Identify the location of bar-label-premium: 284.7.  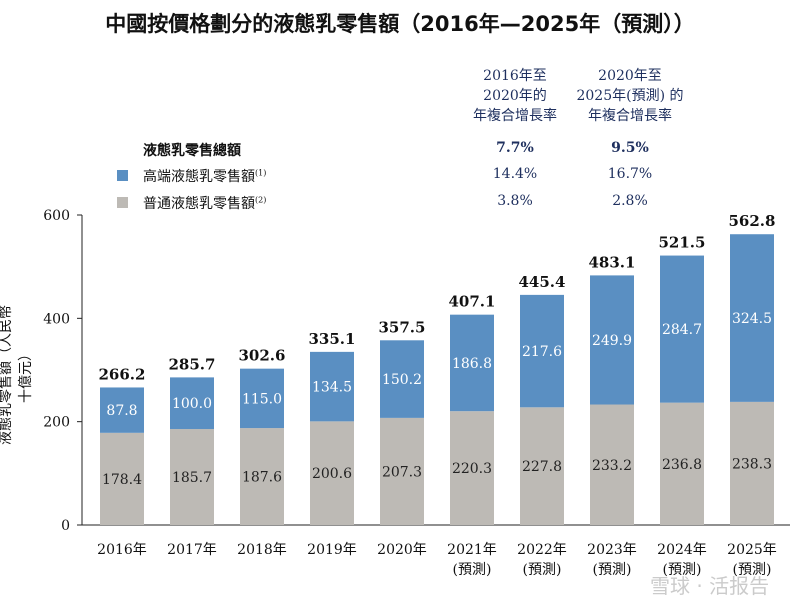
(682, 330).